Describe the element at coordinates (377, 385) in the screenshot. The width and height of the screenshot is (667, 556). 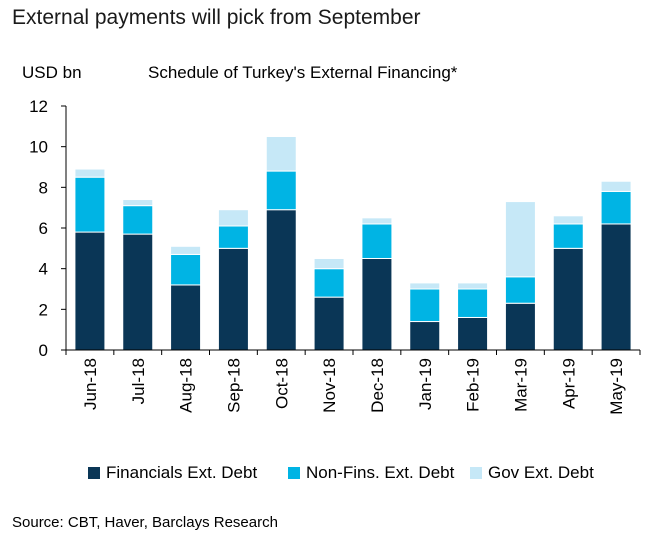
I see `x-tick-label: Dec-18` at that location.